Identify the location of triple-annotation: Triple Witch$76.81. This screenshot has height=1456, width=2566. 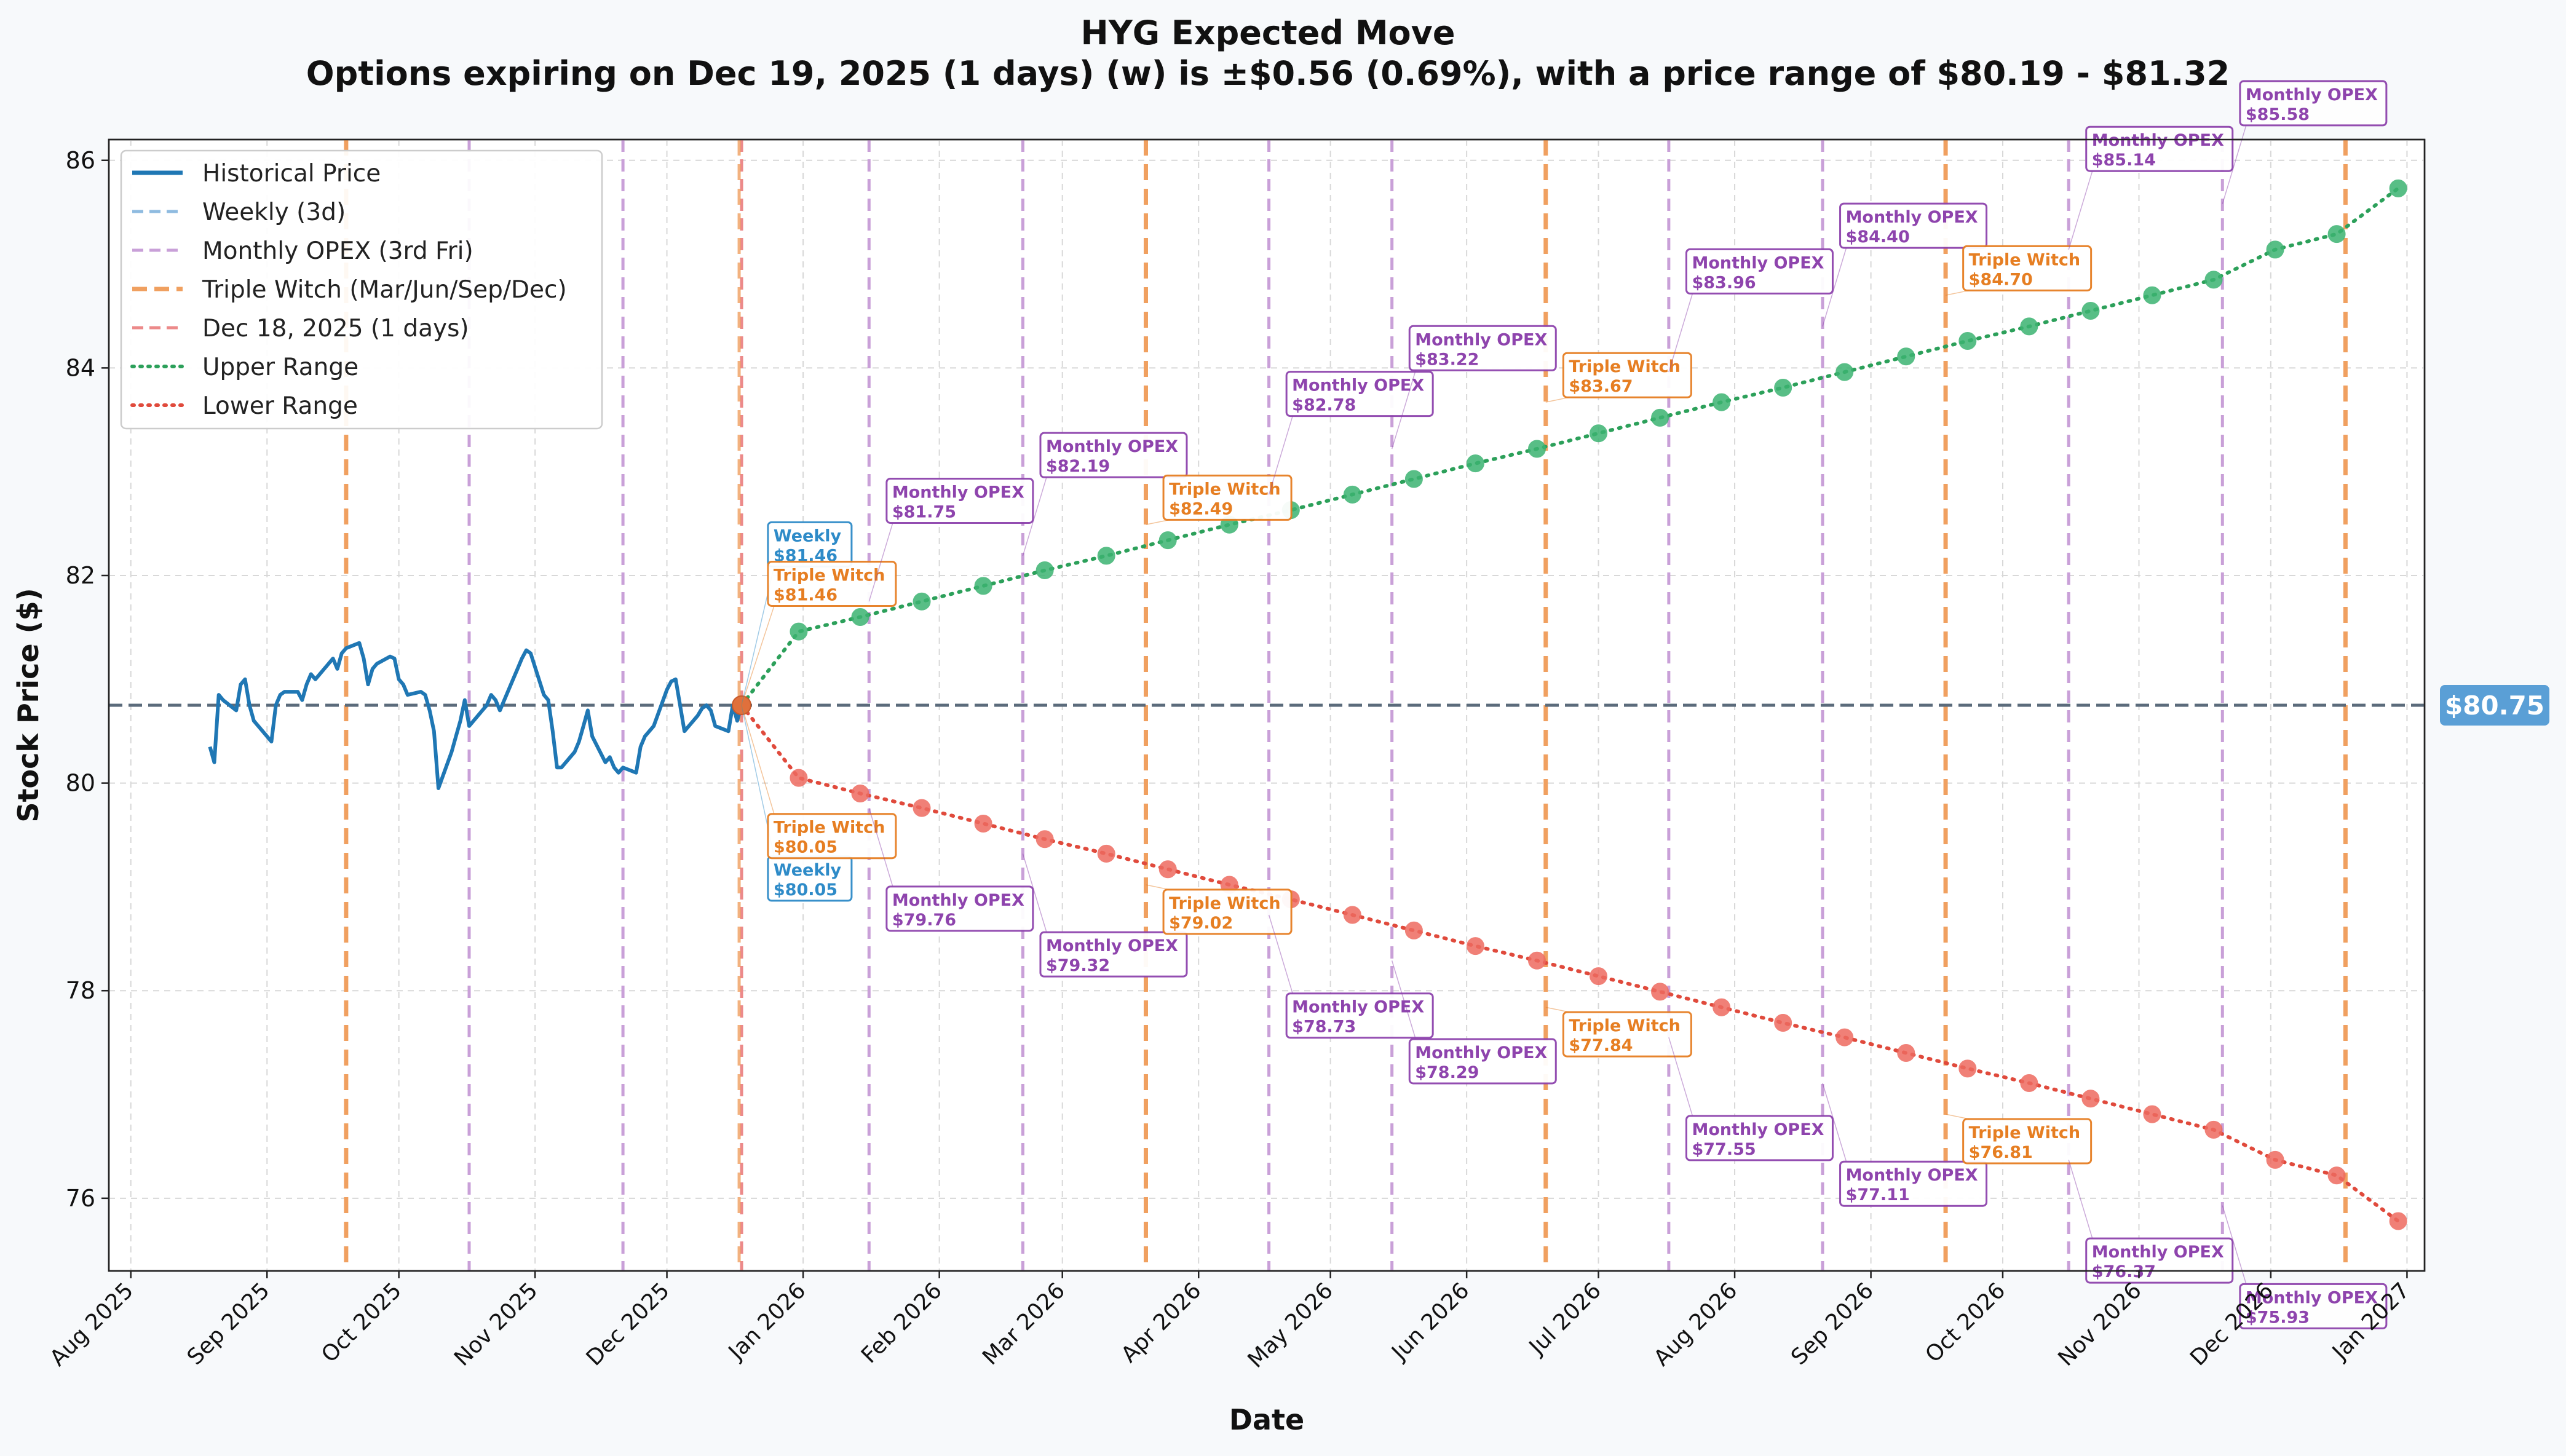
(2019, 1139).